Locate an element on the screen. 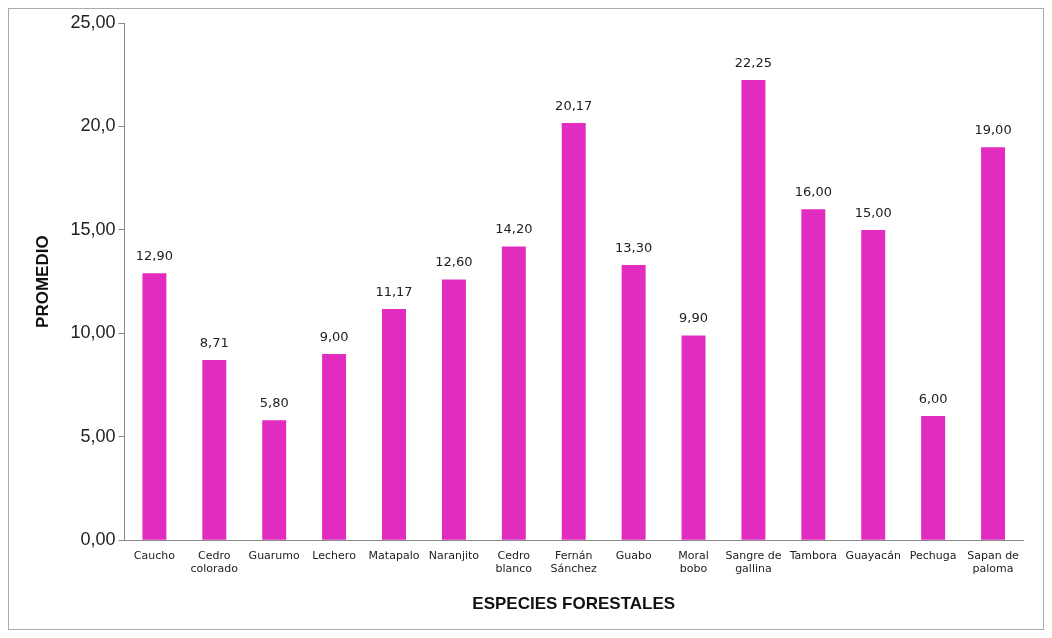 The width and height of the screenshot is (1052, 638). data-label: 20,17 is located at coordinates (574, 105).